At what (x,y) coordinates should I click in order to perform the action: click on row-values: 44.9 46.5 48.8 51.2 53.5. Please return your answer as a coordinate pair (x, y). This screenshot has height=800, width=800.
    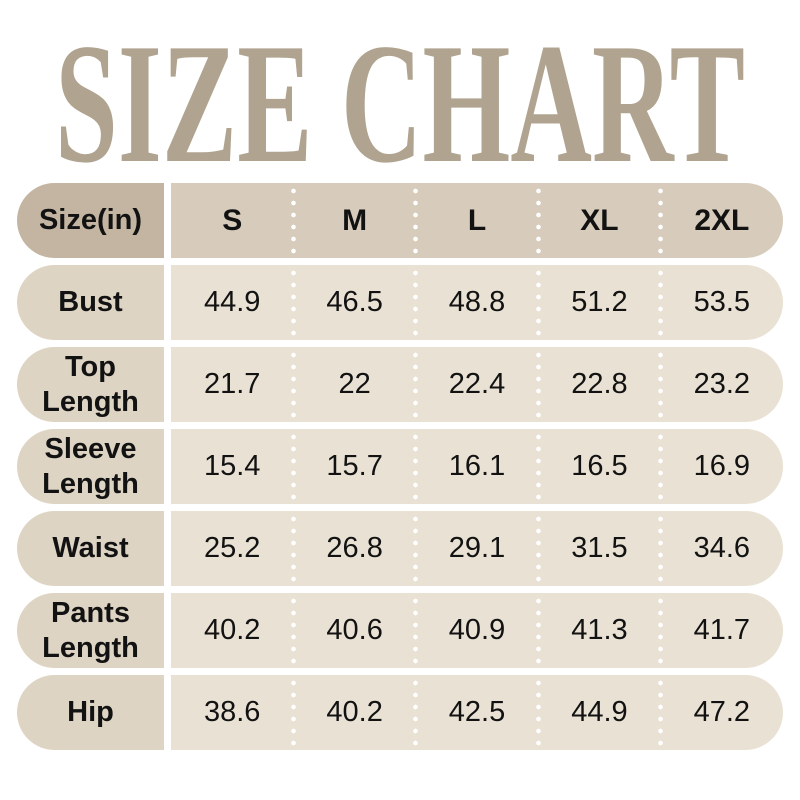
    Looking at the image, I should click on (477, 302).